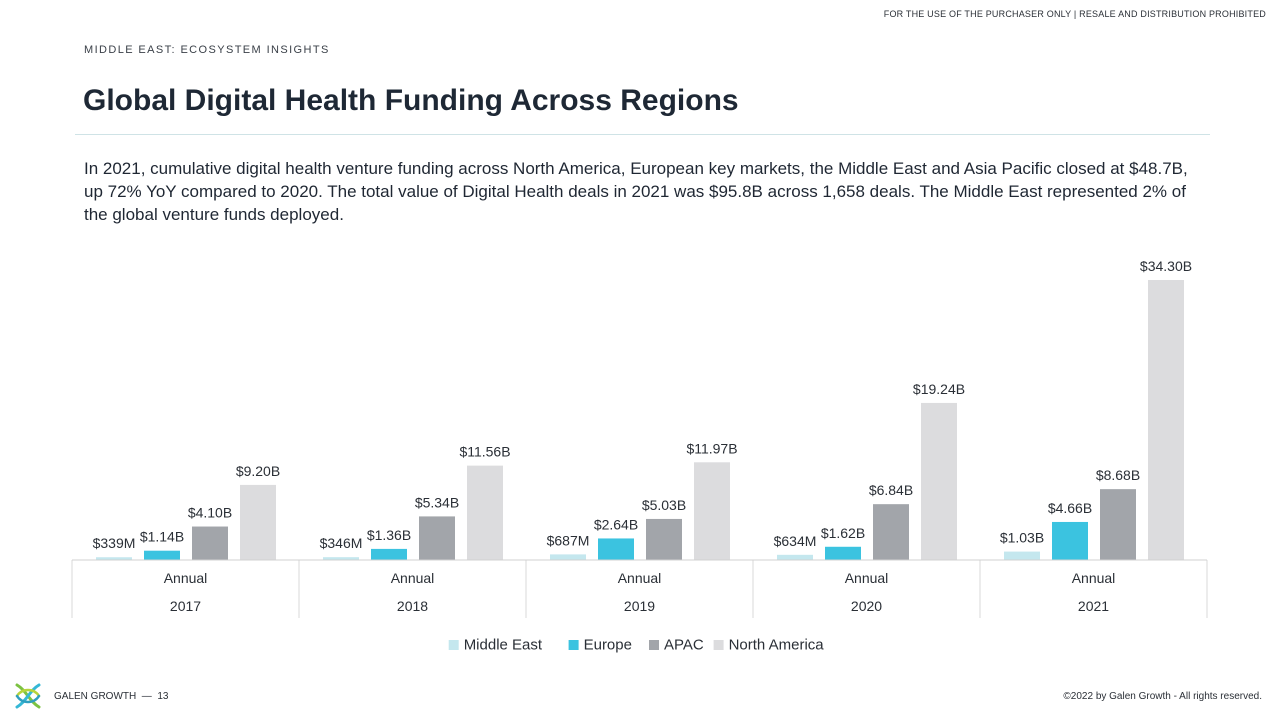 This screenshot has height=720, width=1280. What do you see at coordinates (389, 535) in the screenshot?
I see `data-label: $1.36B` at bounding box center [389, 535].